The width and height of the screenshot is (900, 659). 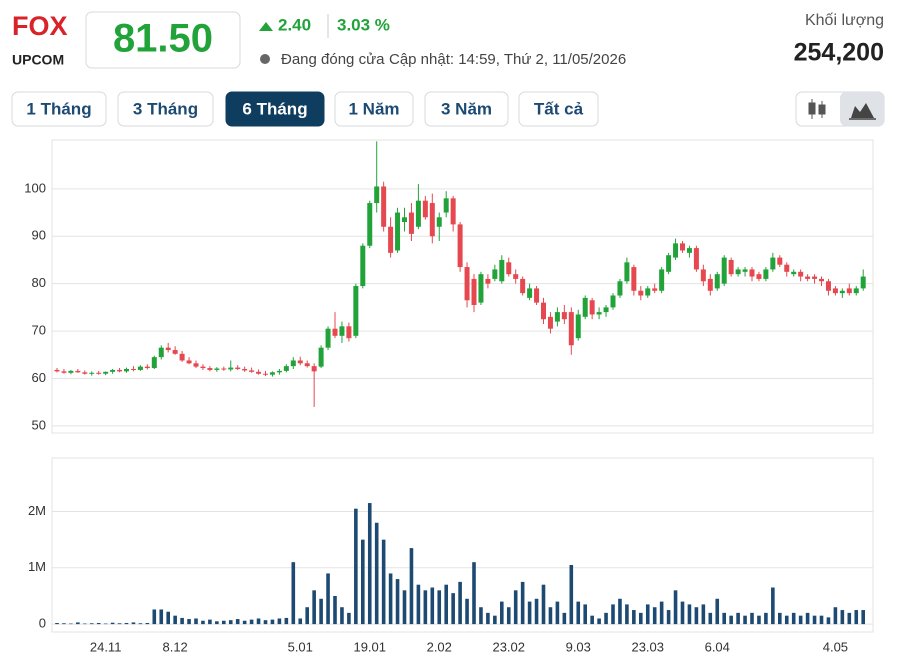 I want to click on tab: 3 Tháng, so click(x=165, y=109).